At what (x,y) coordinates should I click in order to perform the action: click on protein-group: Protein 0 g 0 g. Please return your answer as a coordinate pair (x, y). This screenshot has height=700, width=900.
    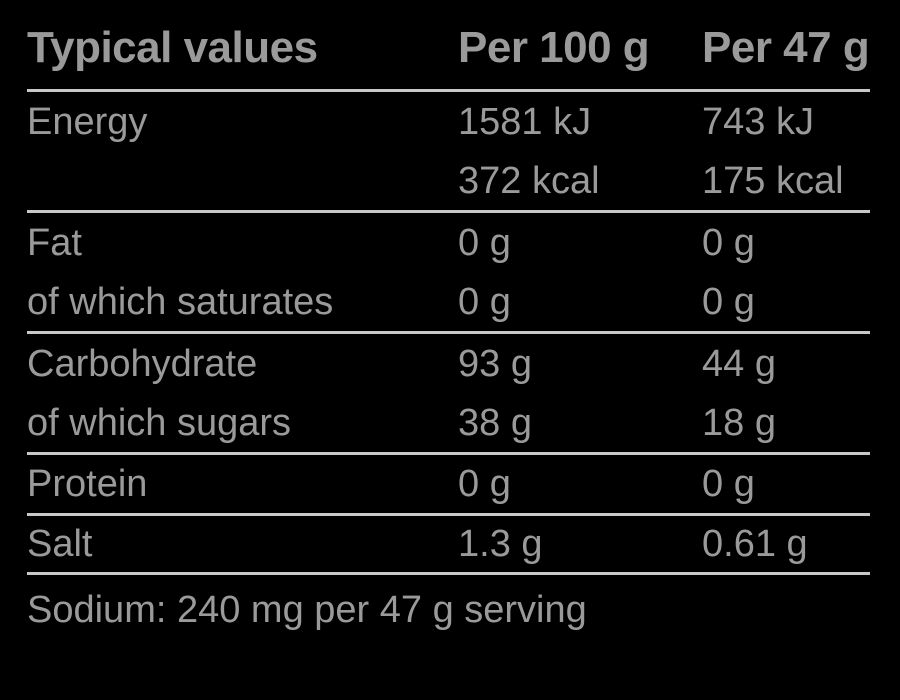
    Looking at the image, I should click on (448, 485).